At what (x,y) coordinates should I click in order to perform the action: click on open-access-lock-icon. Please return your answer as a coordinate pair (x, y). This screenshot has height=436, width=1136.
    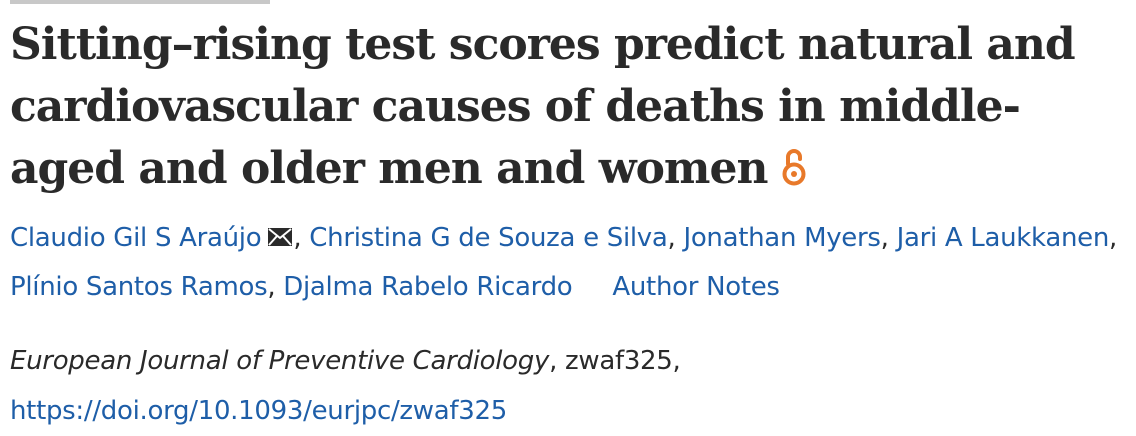
    Looking at the image, I should click on (794, 173).